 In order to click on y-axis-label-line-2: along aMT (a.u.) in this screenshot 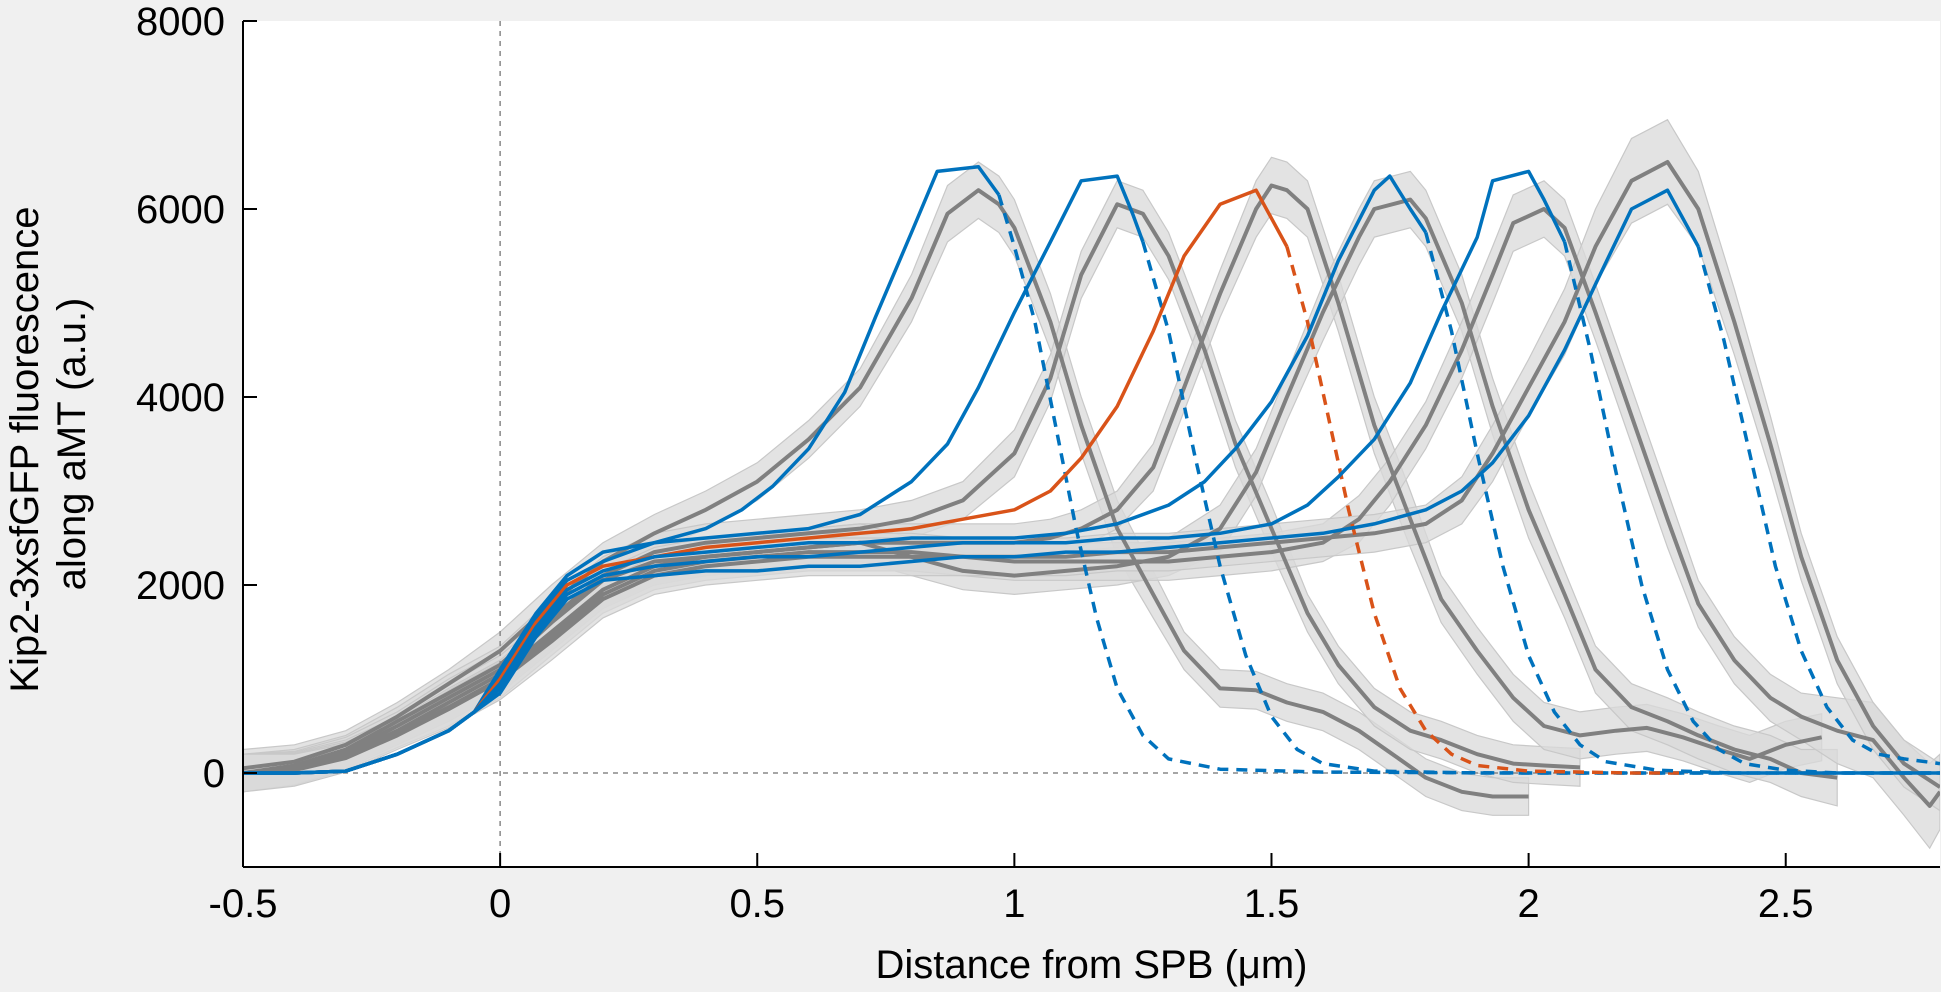, I will do `click(72, 444)`.